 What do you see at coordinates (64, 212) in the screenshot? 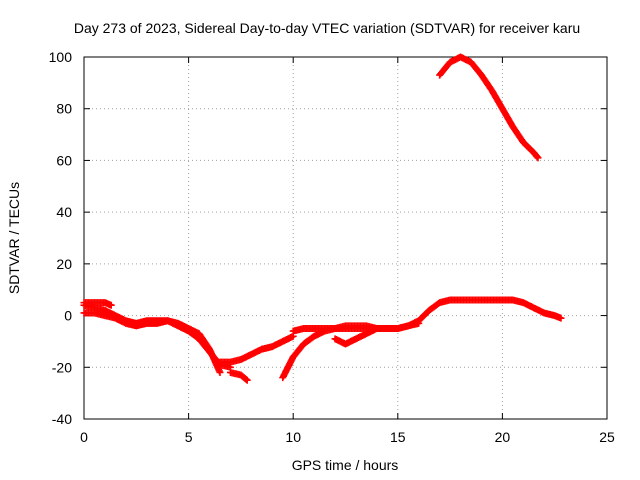
I see `y-tick-label: 40` at bounding box center [64, 212].